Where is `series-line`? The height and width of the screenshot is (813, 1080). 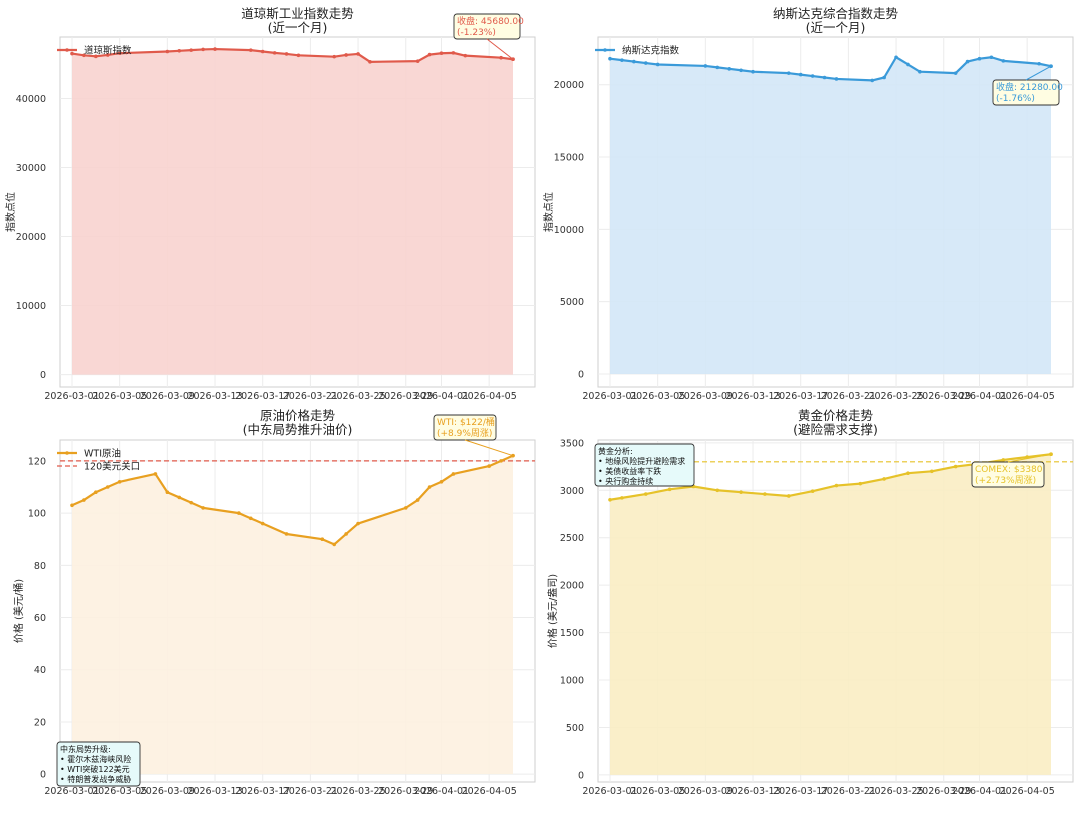 series-line is located at coordinates (292, 55).